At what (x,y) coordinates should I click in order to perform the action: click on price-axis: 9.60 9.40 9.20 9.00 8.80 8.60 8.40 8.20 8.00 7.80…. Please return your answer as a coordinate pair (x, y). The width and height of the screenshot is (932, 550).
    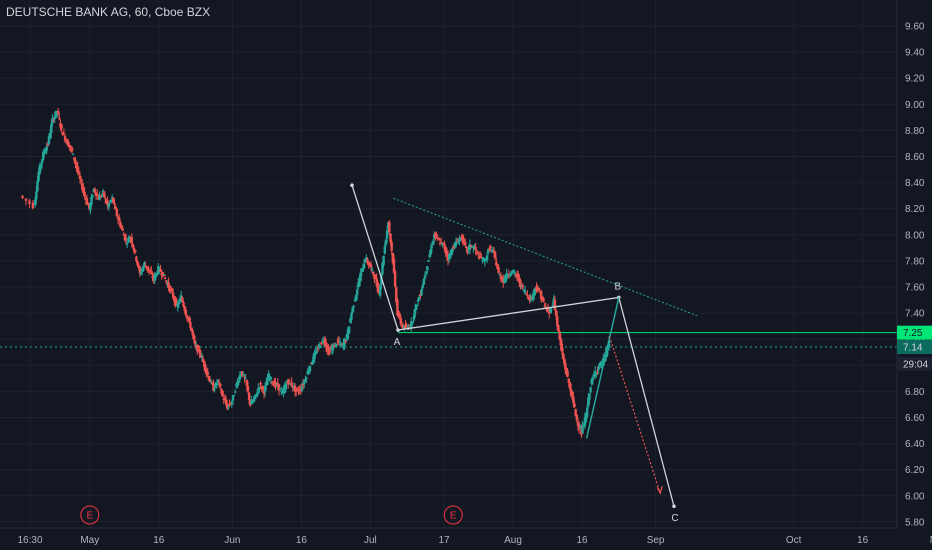
    Looking at the image, I should click on (914, 264).